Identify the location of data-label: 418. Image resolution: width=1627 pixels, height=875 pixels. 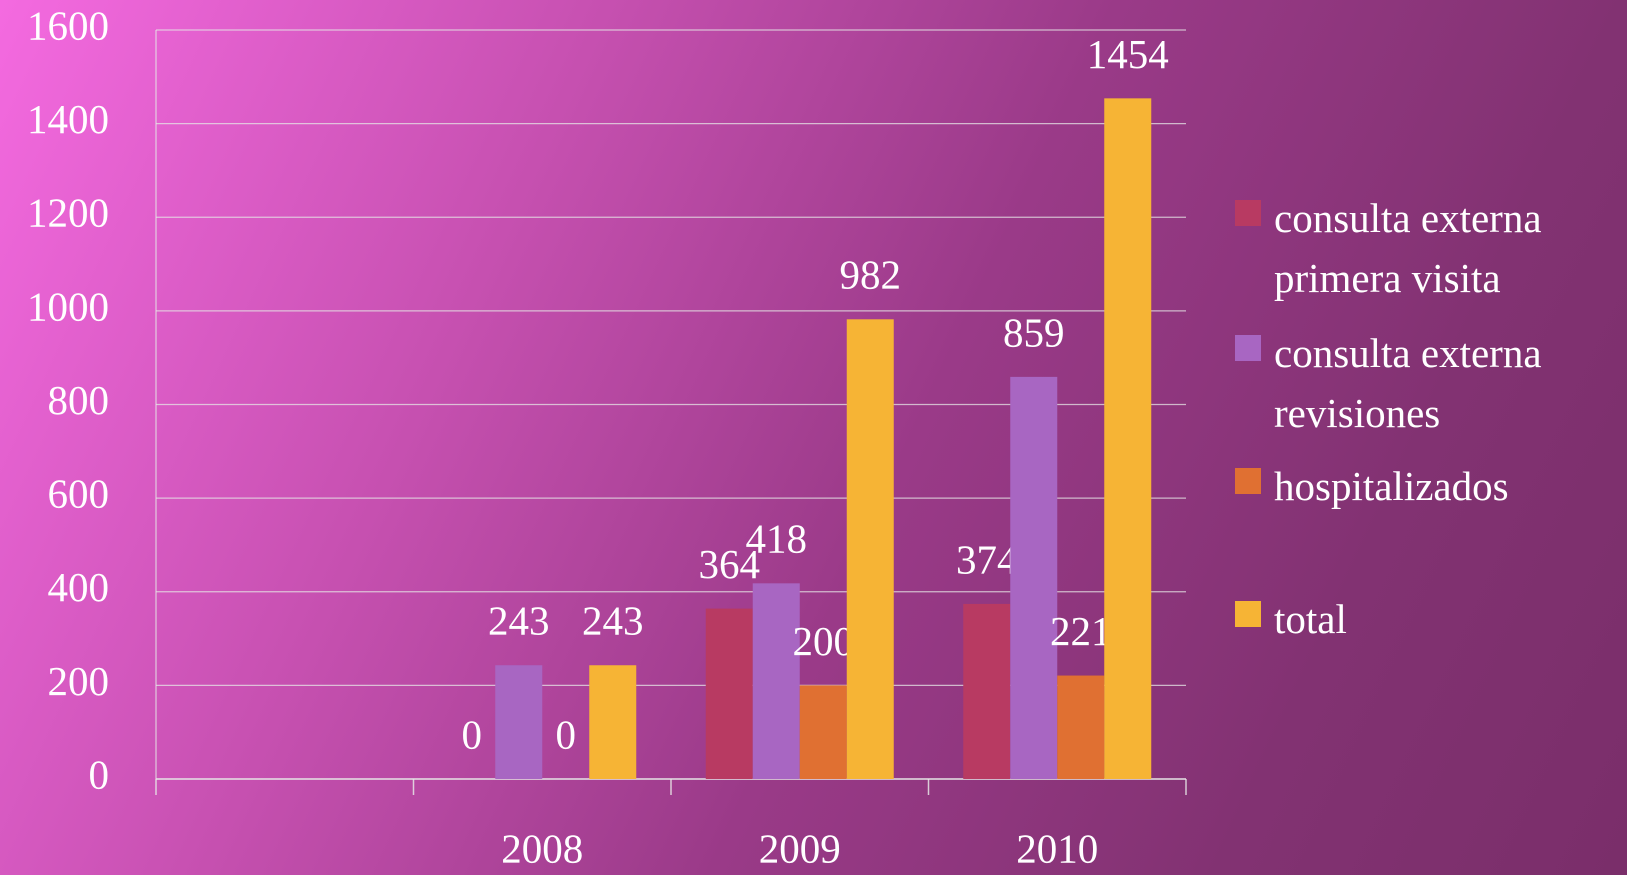
(777, 539).